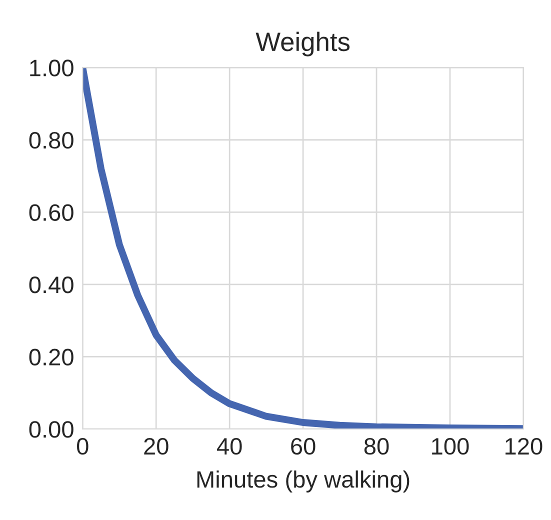 The height and width of the screenshot is (520, 551). I want to click on x-tick-label: 0, so click(82, 446).